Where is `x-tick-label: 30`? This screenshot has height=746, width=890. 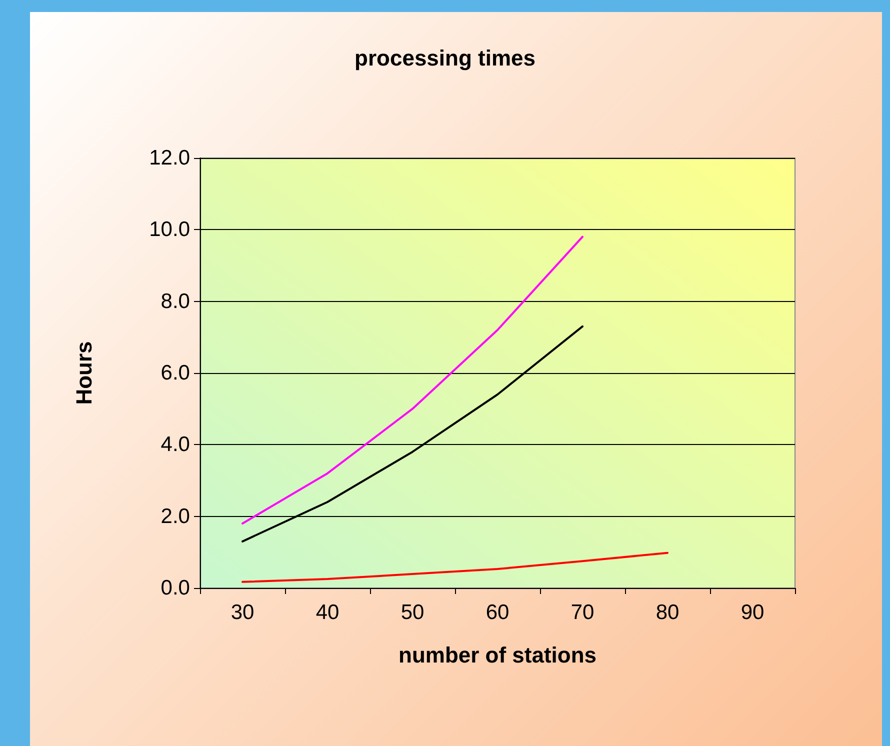
x-tick-label: 30 is located at coordinates (242, 612).